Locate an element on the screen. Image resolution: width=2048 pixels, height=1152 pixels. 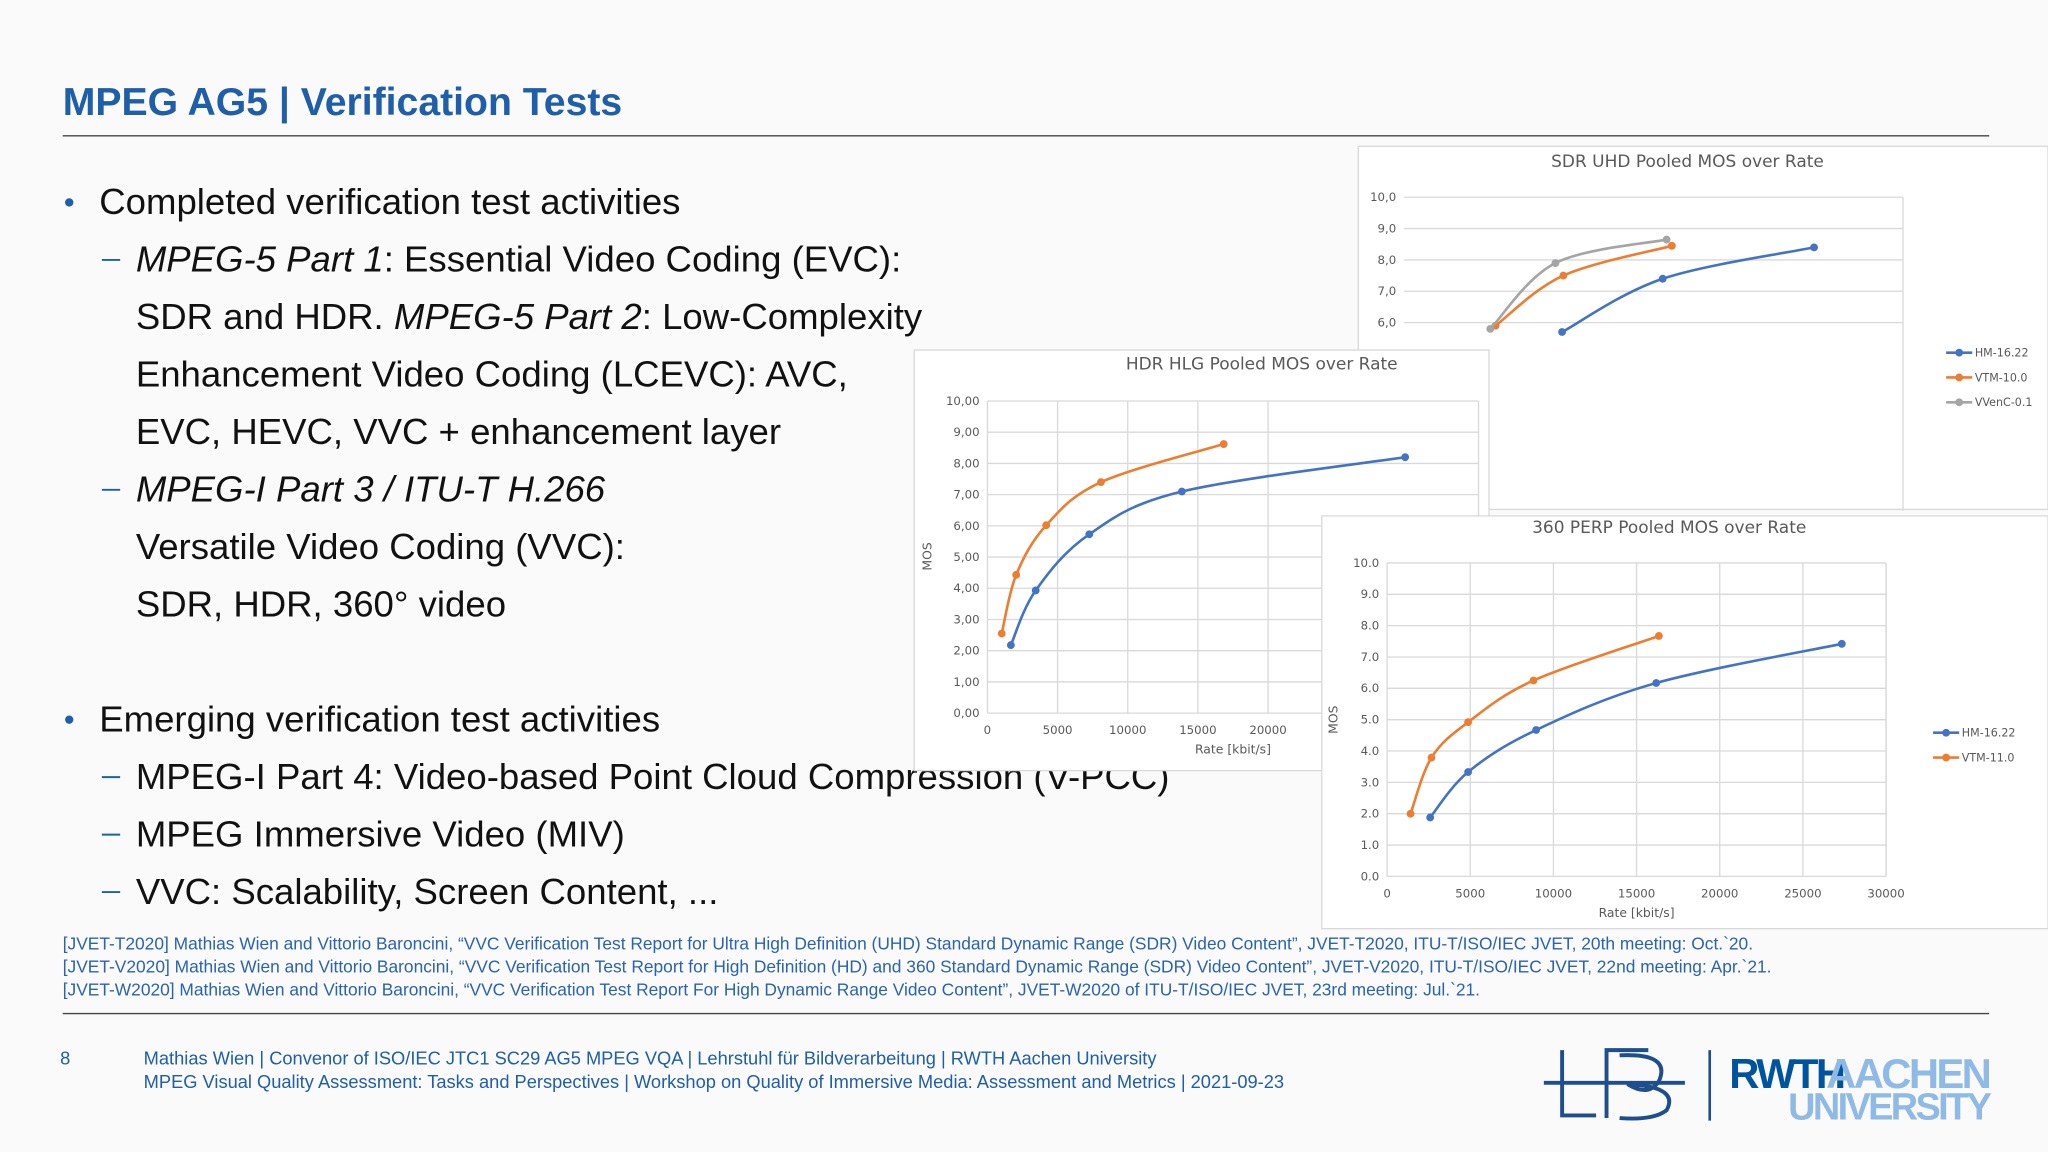
text-run: Versatile Video Coding (VVC): is located at coordinates (380, 546).